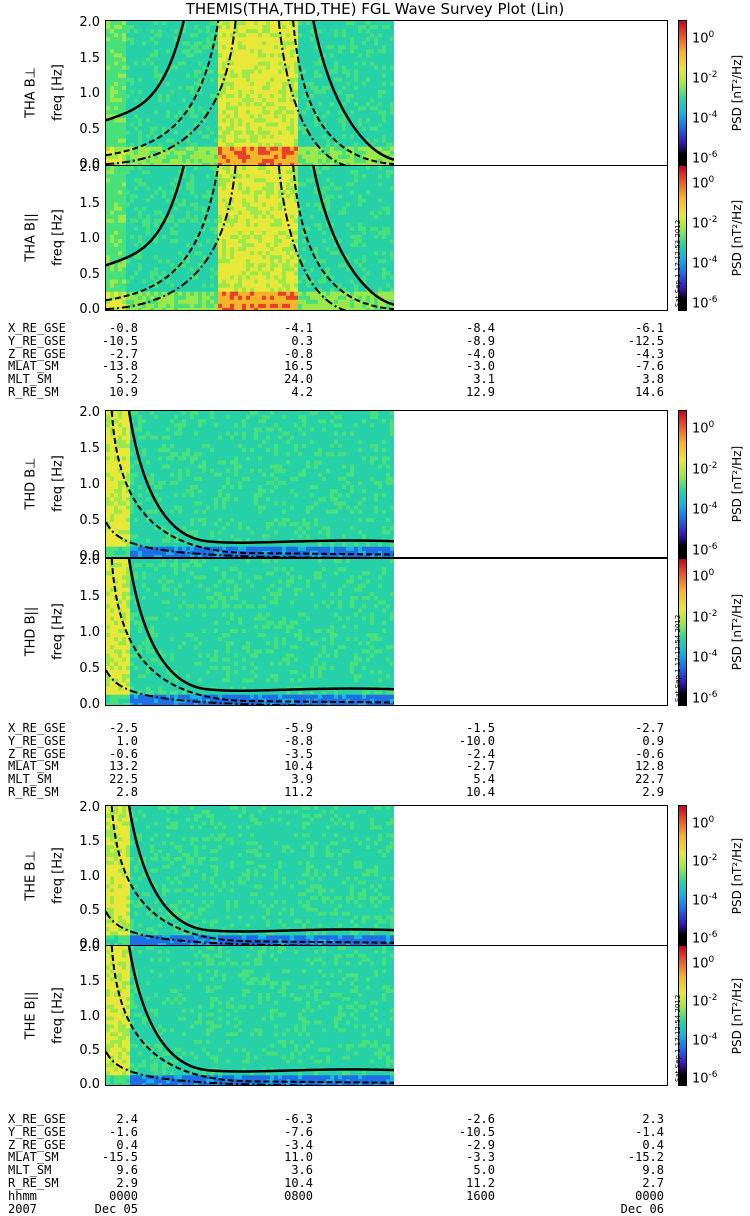 The width and height of the screenshot is (750, 1216). I want to click on colorbar-tick: 10-4, so click(705, 117).